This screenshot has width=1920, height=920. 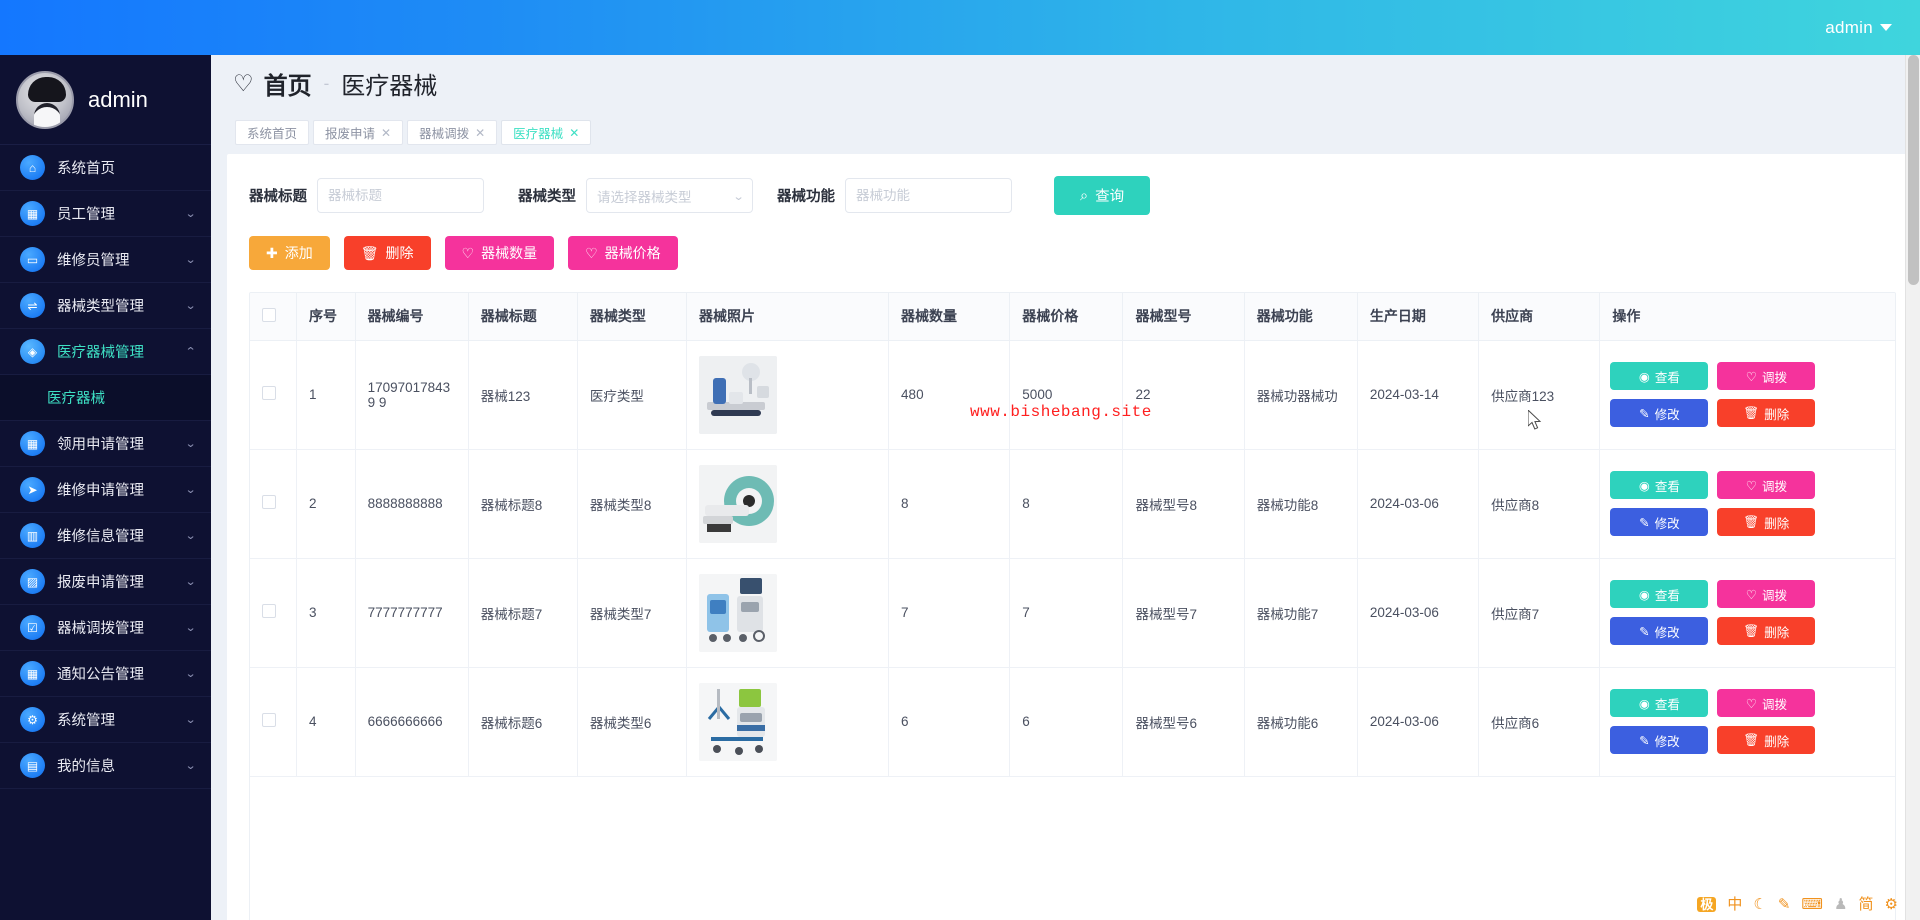 What do you see at coordinates (32, 581) in the screenshot?
I see `clipboard-x-icon: ▨` at bounding box center [32, 581].